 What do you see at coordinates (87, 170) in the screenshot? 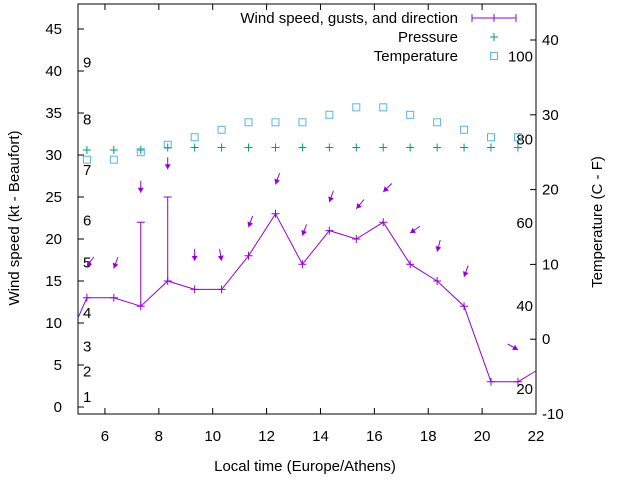
I see `beaufort-label: 7` at bounding box center [87, 170].